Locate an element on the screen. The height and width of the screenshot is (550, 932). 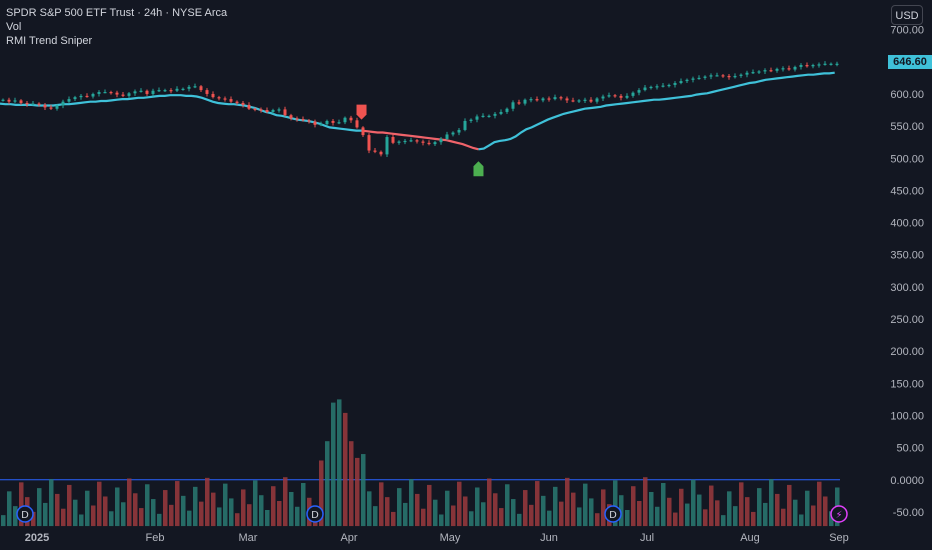
volume-indicator-label: Vol is located at coordinates (14, 27).